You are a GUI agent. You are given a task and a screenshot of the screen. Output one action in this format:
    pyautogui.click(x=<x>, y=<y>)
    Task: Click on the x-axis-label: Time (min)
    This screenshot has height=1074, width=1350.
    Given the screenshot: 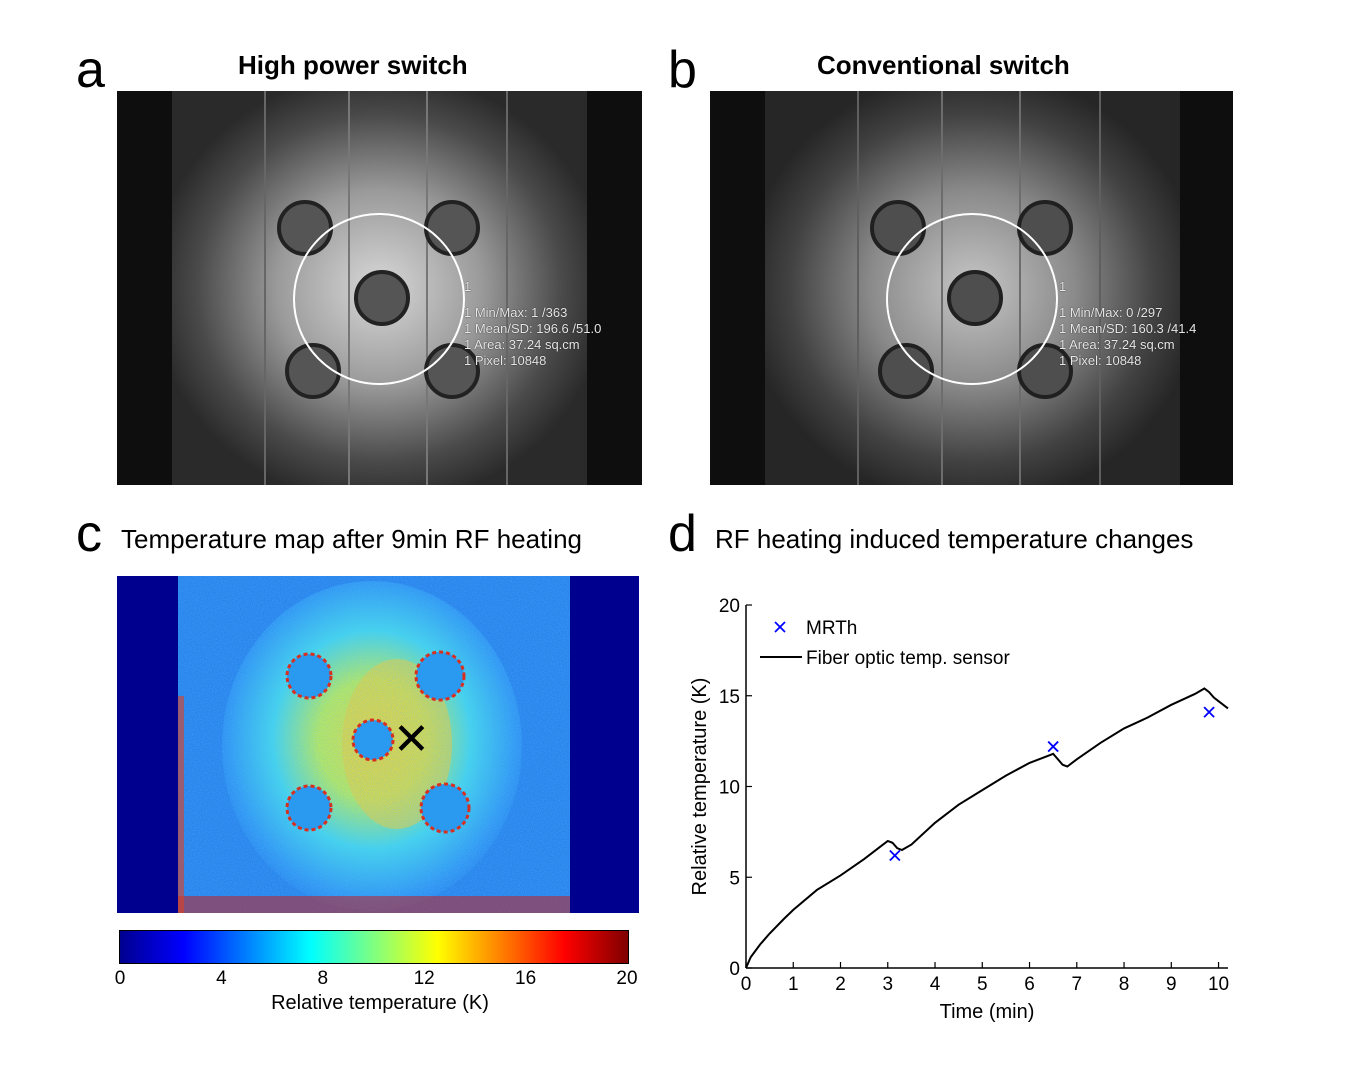 What is the action you would take?
    pyautogui.click(x=987, y=1012)
    